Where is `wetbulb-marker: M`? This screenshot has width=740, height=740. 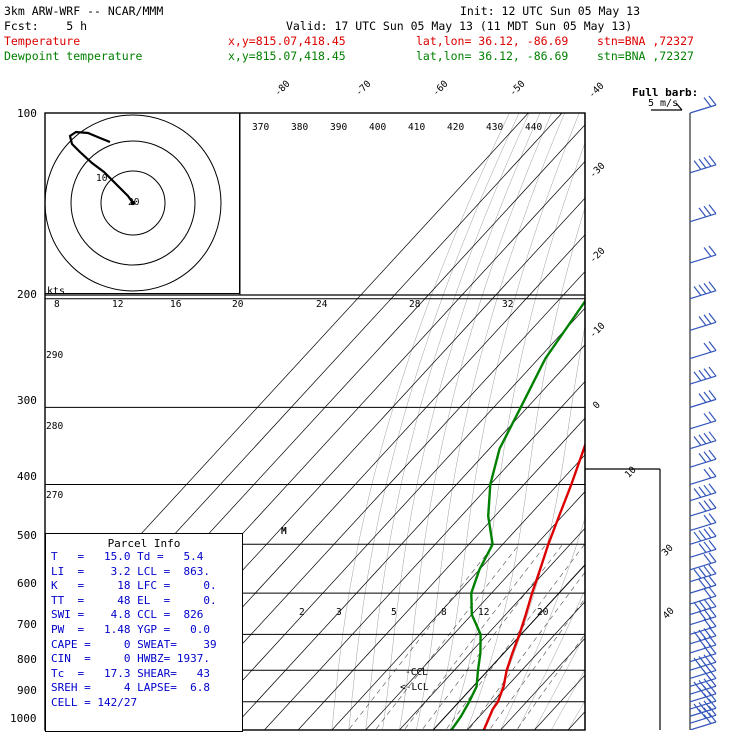 wetbulb-marker: M is located at coordinates (284, 531).